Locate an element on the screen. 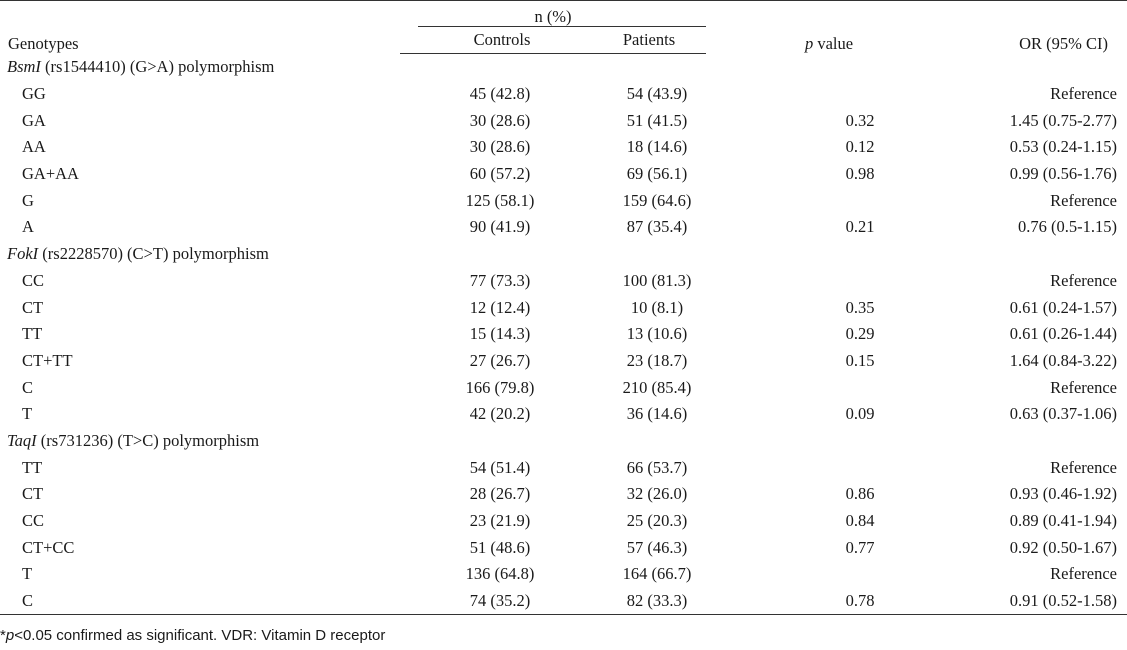  header-controls: Controls is located at coordinates (480, 40).